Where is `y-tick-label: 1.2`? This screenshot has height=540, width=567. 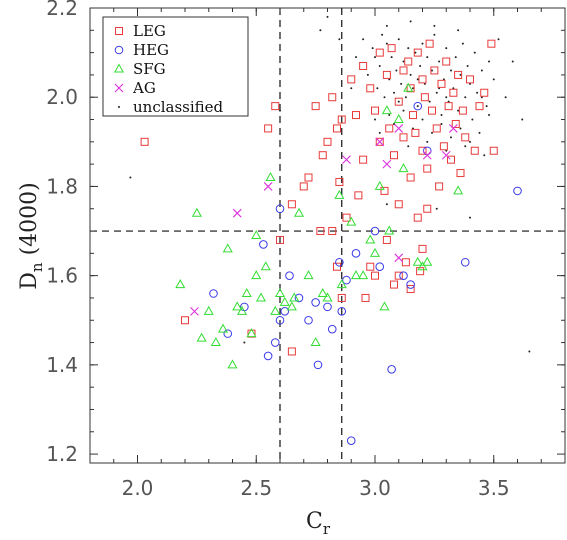 y-tick-label: 1.2 is located at coordinates (62, 454).